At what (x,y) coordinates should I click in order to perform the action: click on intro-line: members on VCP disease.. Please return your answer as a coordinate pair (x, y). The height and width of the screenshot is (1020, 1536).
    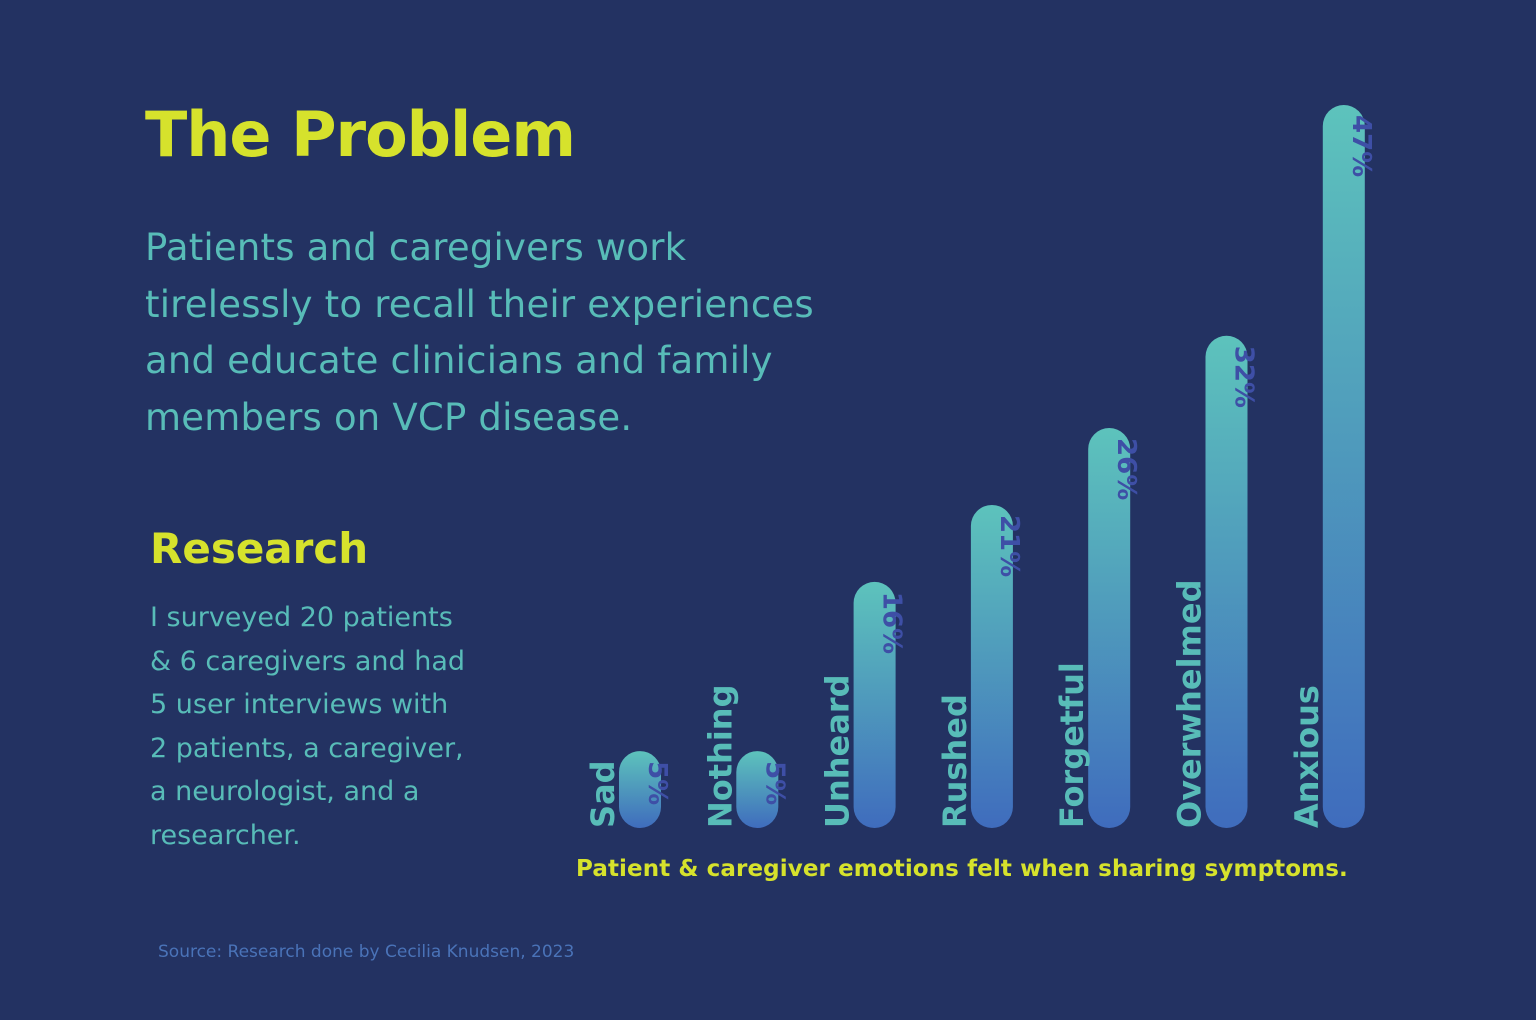
    Looking at the image, I should click on (389, 417).